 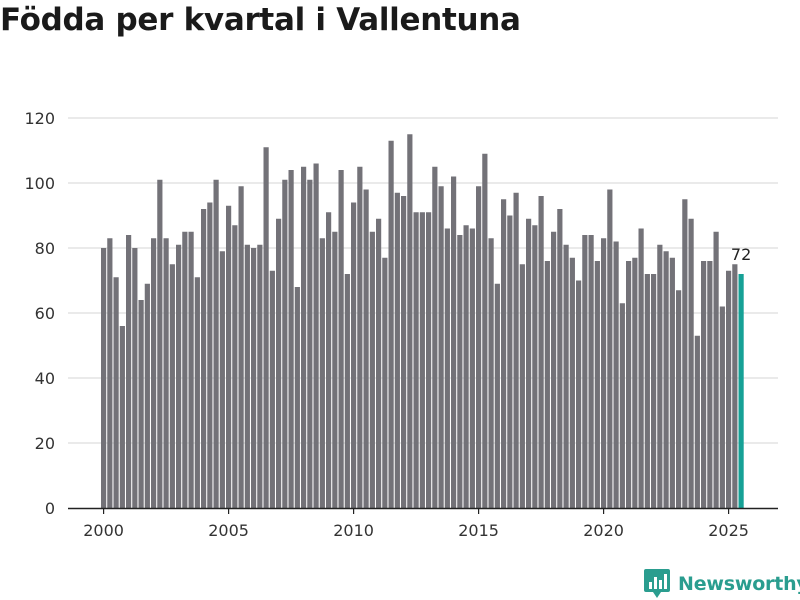 What do you see at coordinates (741, 391) in the screenshot?
I see `bar-highlight` at bounding box center [741, 391].